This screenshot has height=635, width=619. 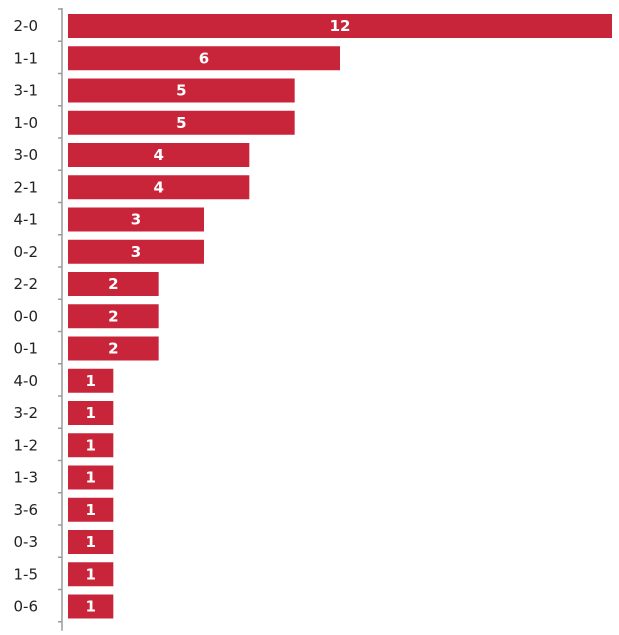 What do you see at coordinates (26, 91) in the screenshot?
I see `category-label-3-1: 3-1` at bounding box center [26, 91].